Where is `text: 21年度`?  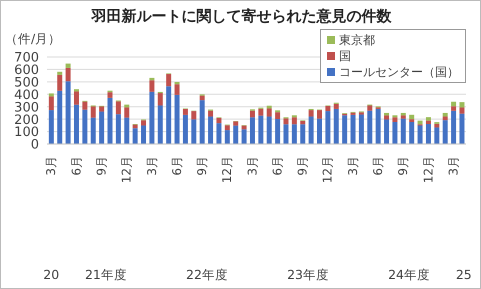
text: 21年度 is located at coordinates (106, 275).